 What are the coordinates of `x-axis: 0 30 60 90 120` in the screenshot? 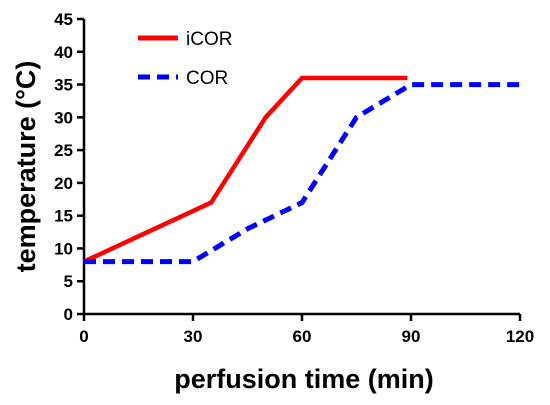 It's located at (306, 329).